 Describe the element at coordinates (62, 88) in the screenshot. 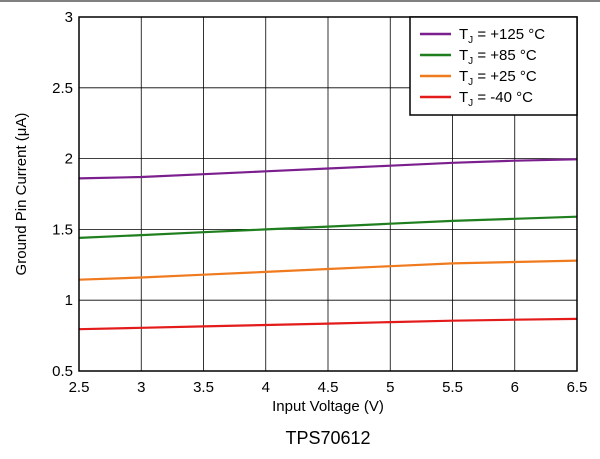

I see `y-tick-label-4: 2.5` at that location.